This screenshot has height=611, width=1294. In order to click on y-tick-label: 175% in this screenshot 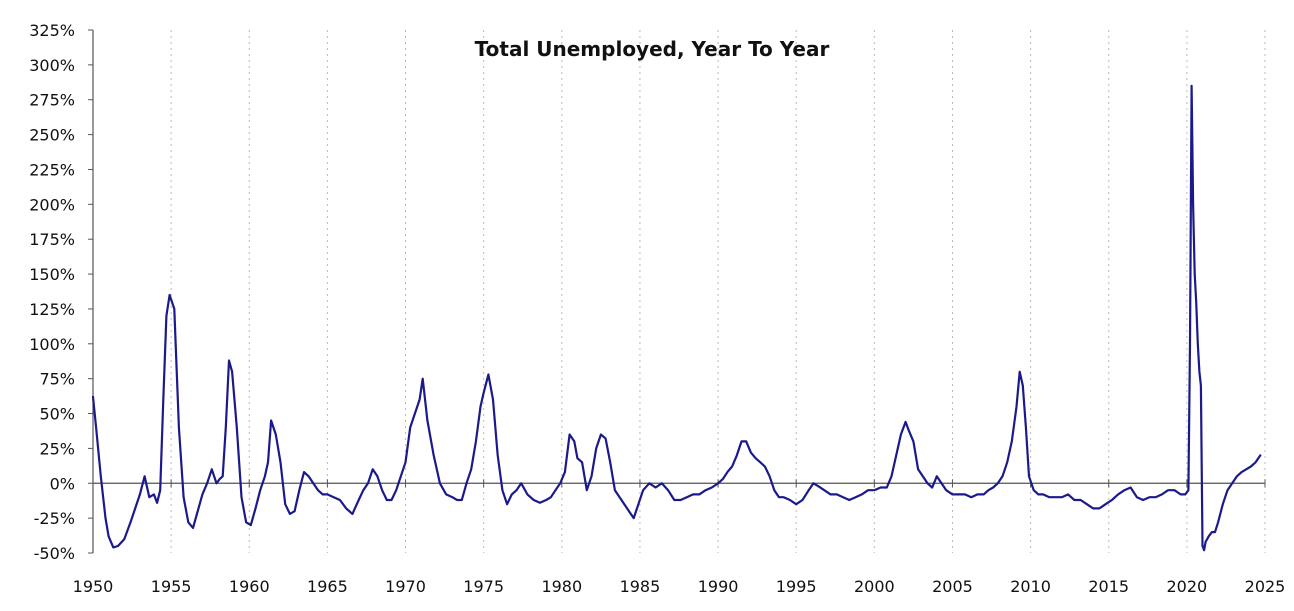, I will do `click(52, 239)`.